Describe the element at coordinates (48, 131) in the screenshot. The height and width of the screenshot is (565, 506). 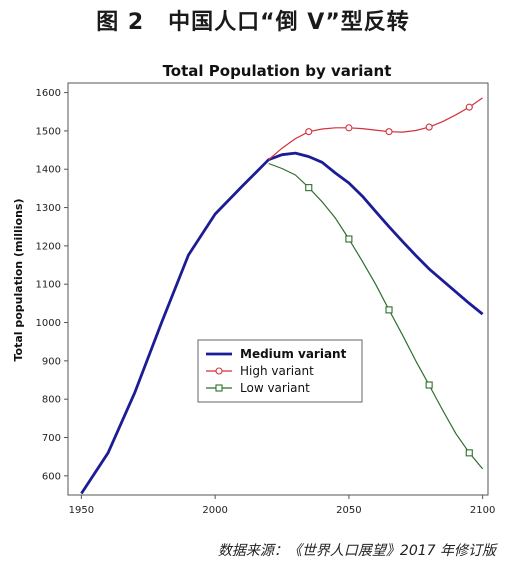
I see `y-tick-label: 1500` at that location.